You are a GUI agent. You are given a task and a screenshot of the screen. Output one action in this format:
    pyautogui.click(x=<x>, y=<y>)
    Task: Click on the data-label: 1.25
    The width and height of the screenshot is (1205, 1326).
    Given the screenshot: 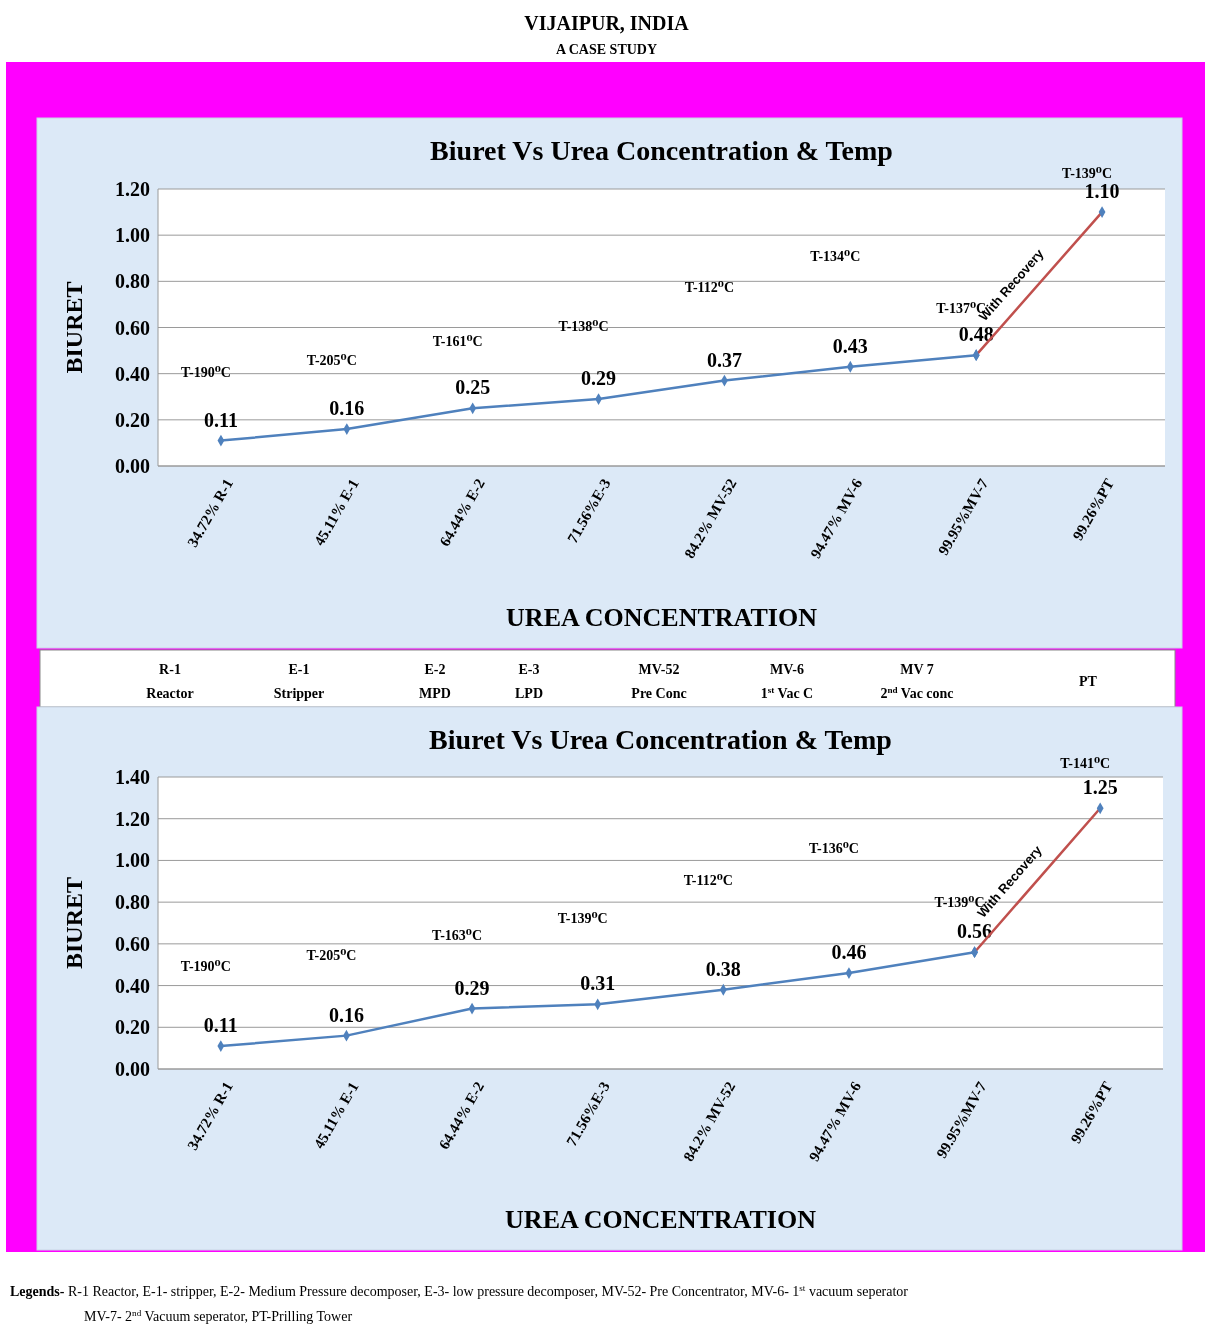 What is the action you would take?
    pyautogui.click(x=1100, y=787)
    